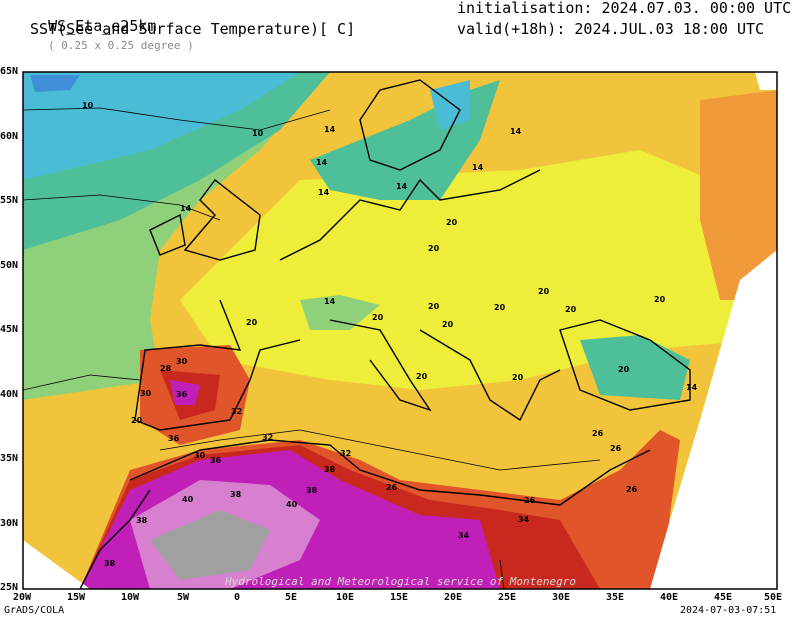 This screenshot has width=800, height=618. I want to click on lon-label: 50E, so click(773, 597).